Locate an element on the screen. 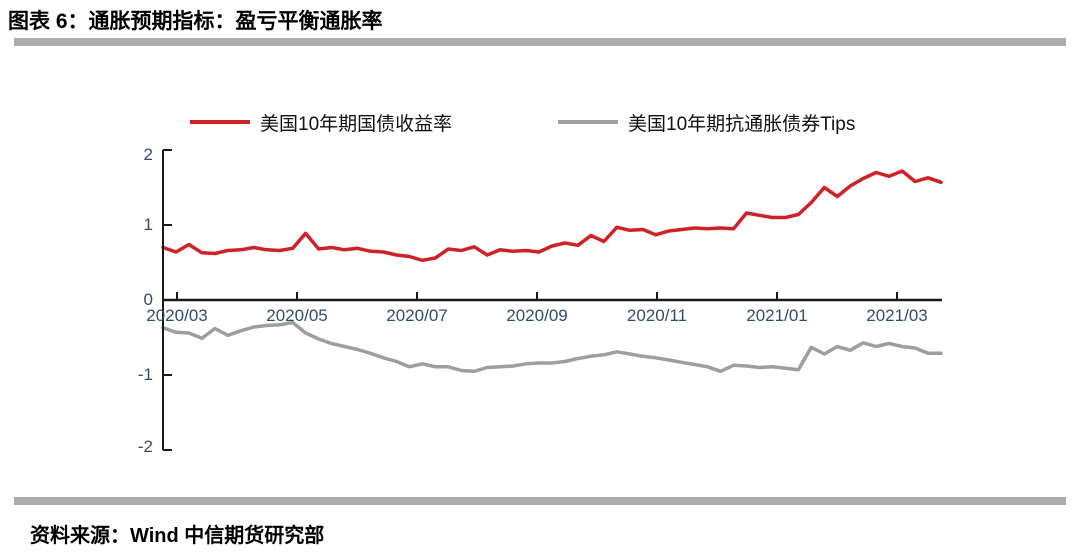 The width and height of the screenshot is (1080, 555). x-tick-label: 2020/09 is located at coordinates (537, 315).